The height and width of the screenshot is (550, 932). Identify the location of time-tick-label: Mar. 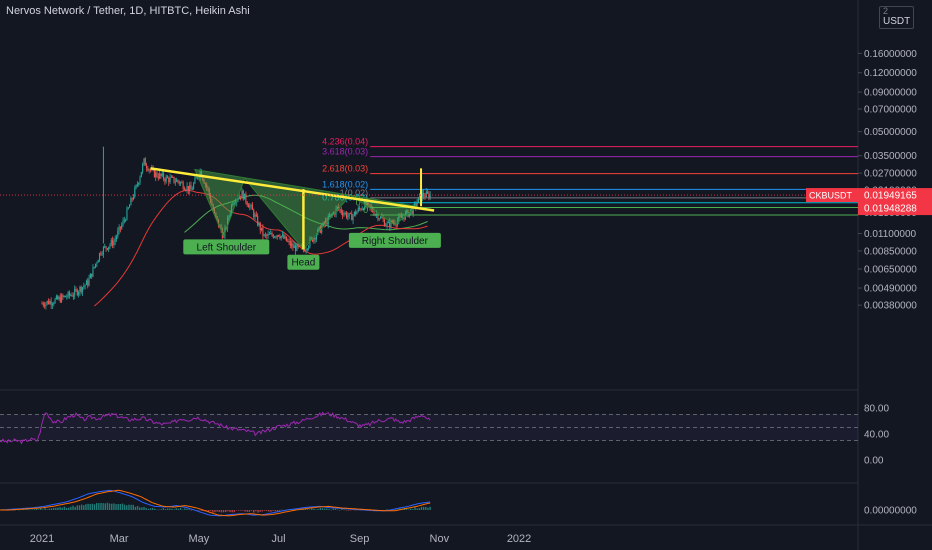
(119, 539).